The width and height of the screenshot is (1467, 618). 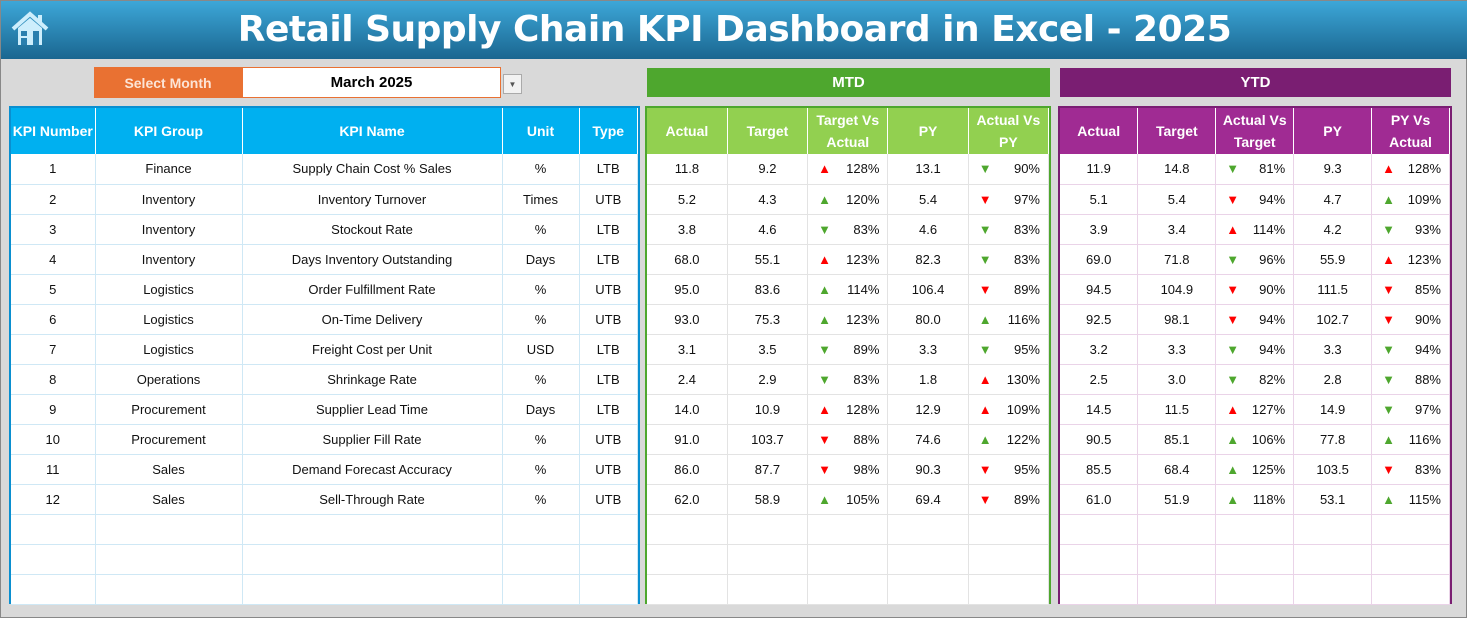 What do you see at coordinates (1099, 499) in the screenshot?
I see `ytd-cell: 61.0` at bounding box center [1099, 499].